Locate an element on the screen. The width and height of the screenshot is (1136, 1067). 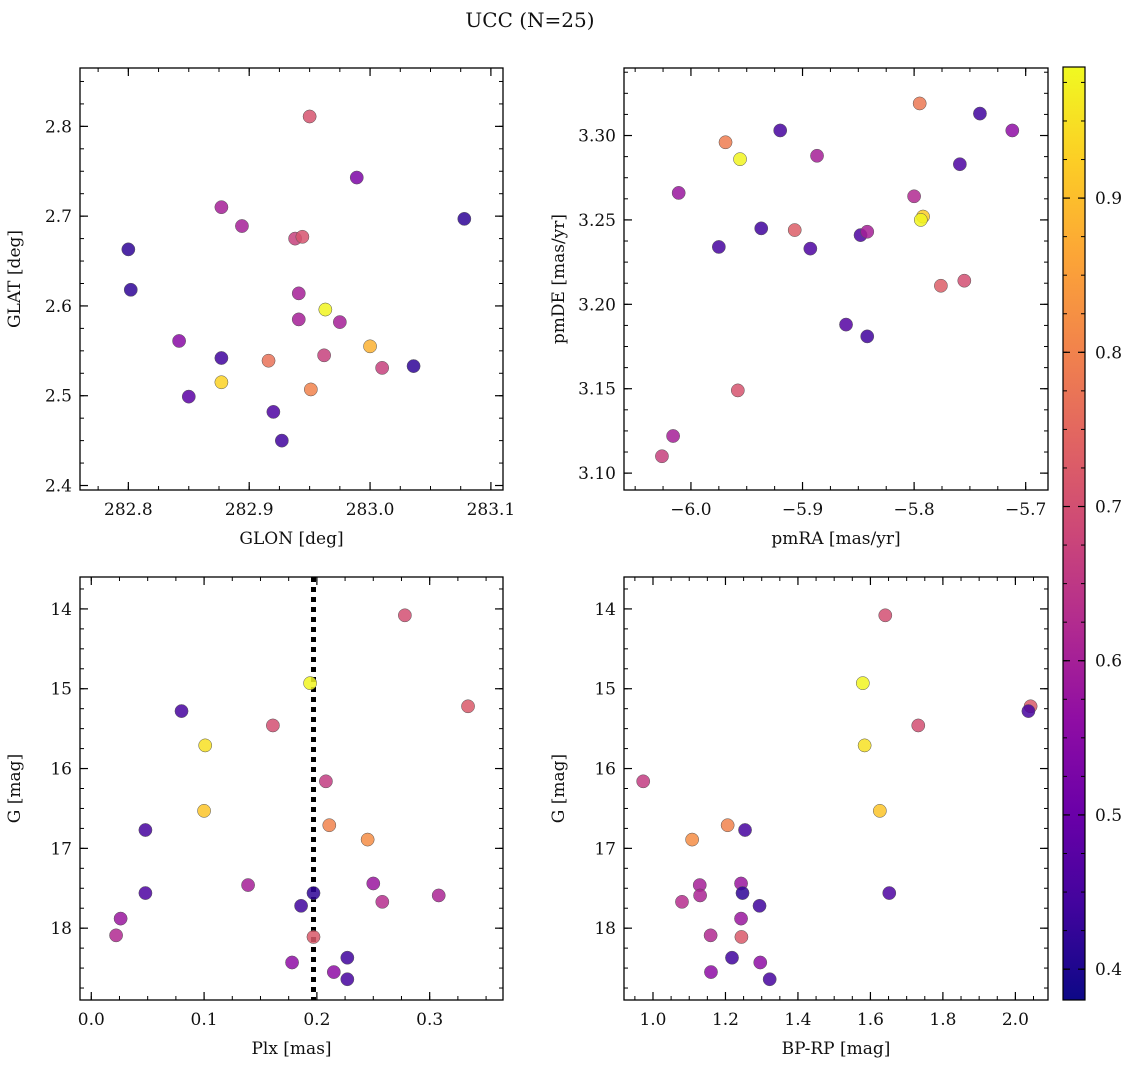
x-axis-label: GLON [deg] is located at coordinates (291, 539).